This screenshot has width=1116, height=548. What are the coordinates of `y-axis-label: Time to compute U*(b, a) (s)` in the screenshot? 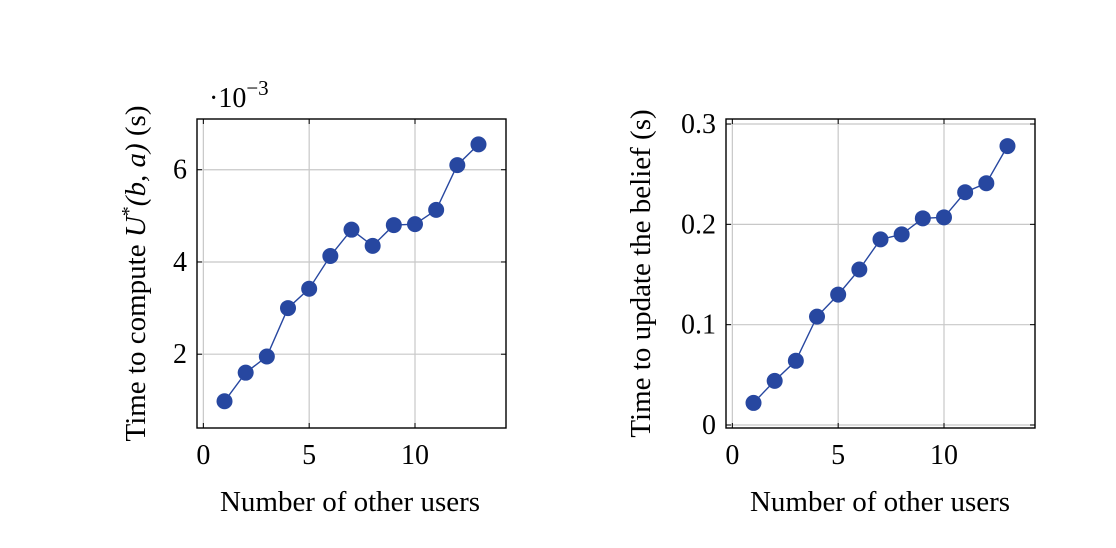 It's located at (135, 274).